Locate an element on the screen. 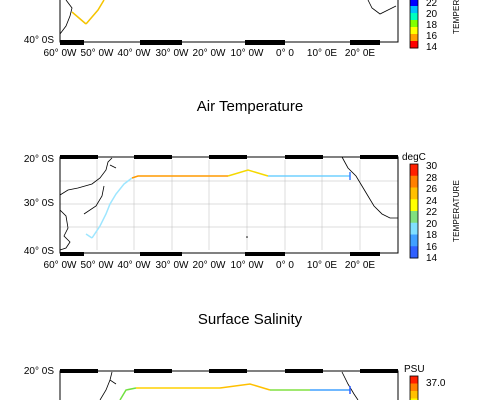 The image size is (500, 400). colorbar-salinity is located at coordinates (414, 387).